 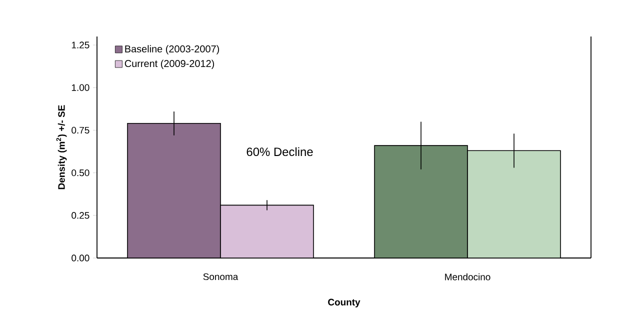 What do you see at coordinates (81, 215) in the screenshot?
I see `y-tick-label: 0.25` at bounding box center [81, 215].